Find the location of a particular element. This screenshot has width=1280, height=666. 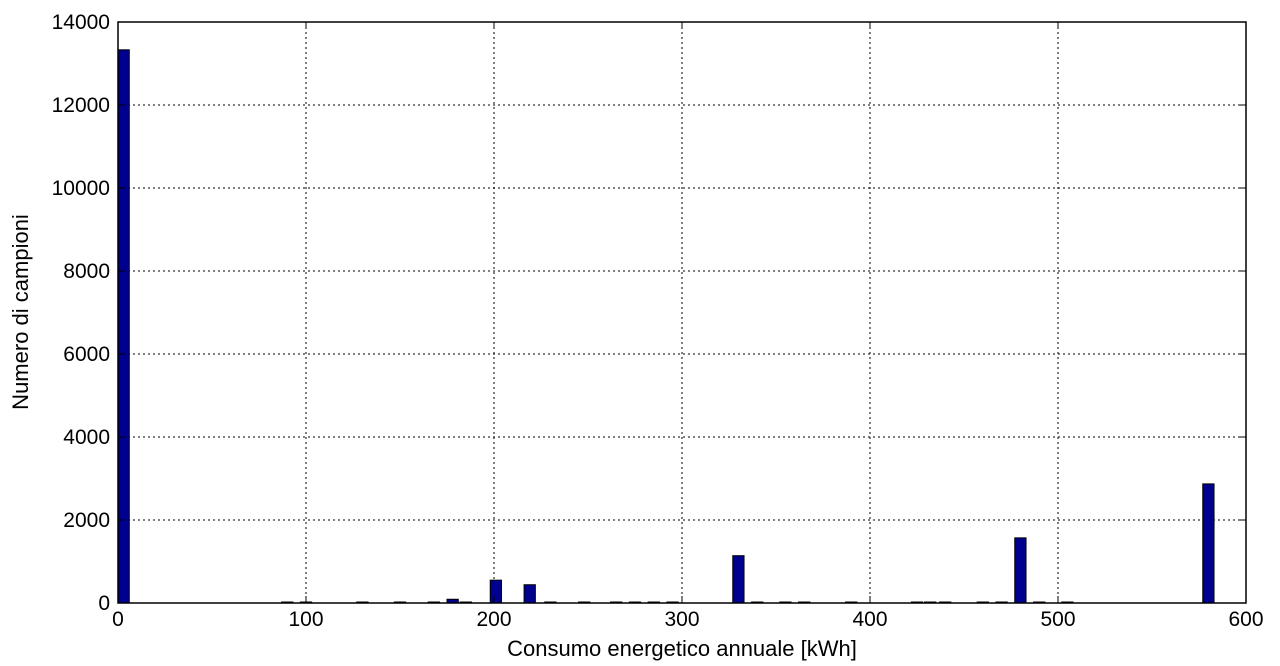

x-tick-label: 600 is located at coordinates (1245, 619).